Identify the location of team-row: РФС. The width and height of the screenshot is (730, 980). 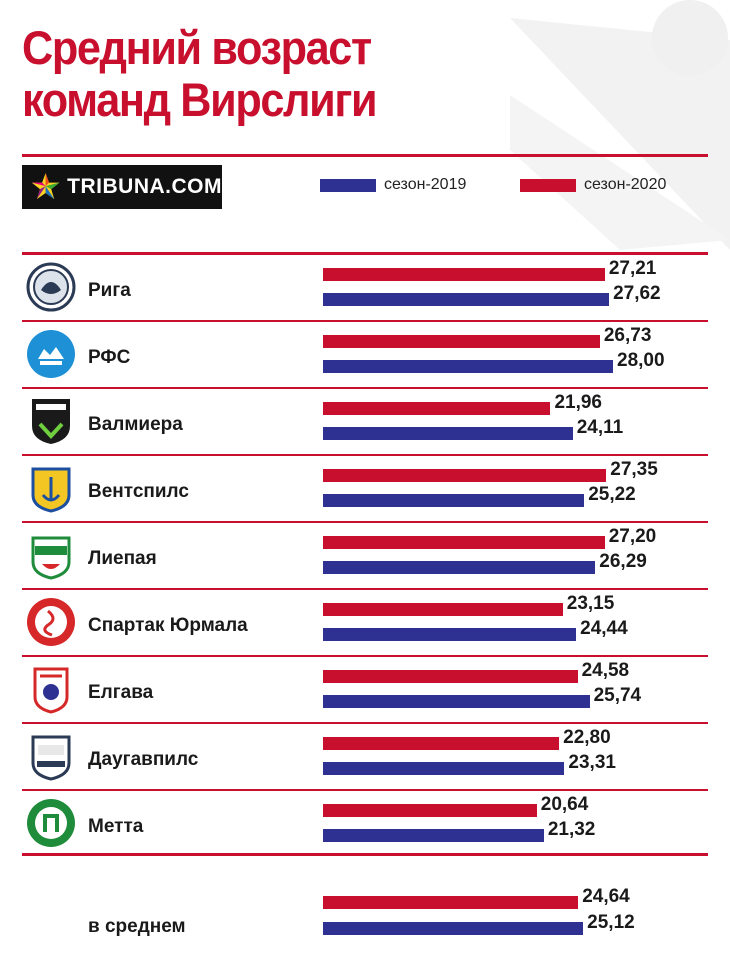
(365, 355).